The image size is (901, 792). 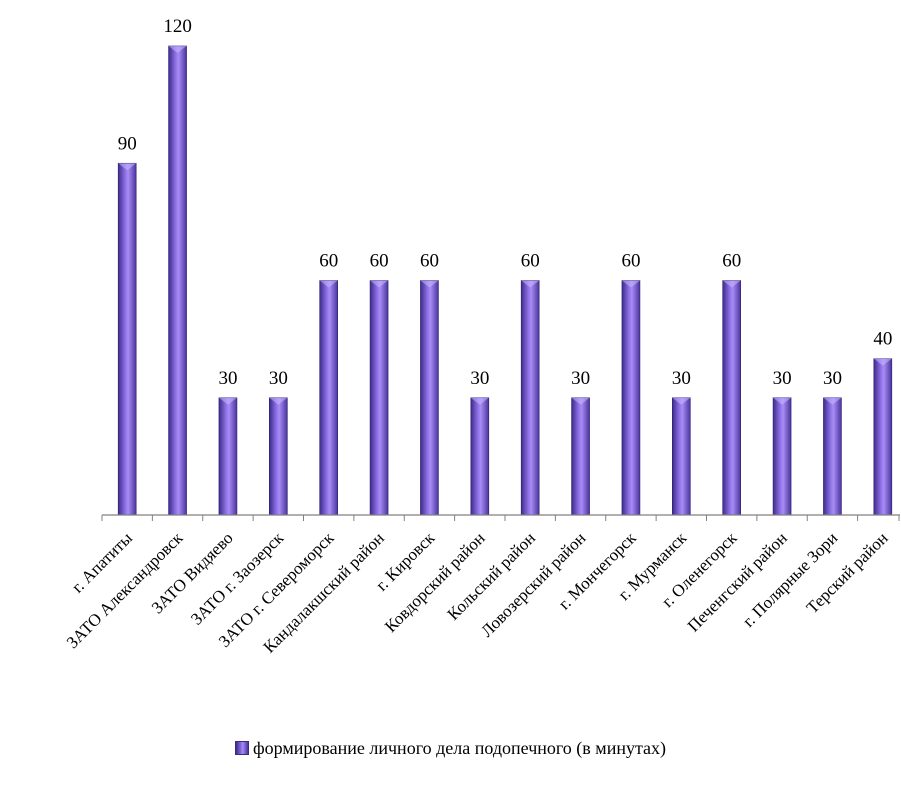 I want to click on x-axis, so click(x=500, y=517).